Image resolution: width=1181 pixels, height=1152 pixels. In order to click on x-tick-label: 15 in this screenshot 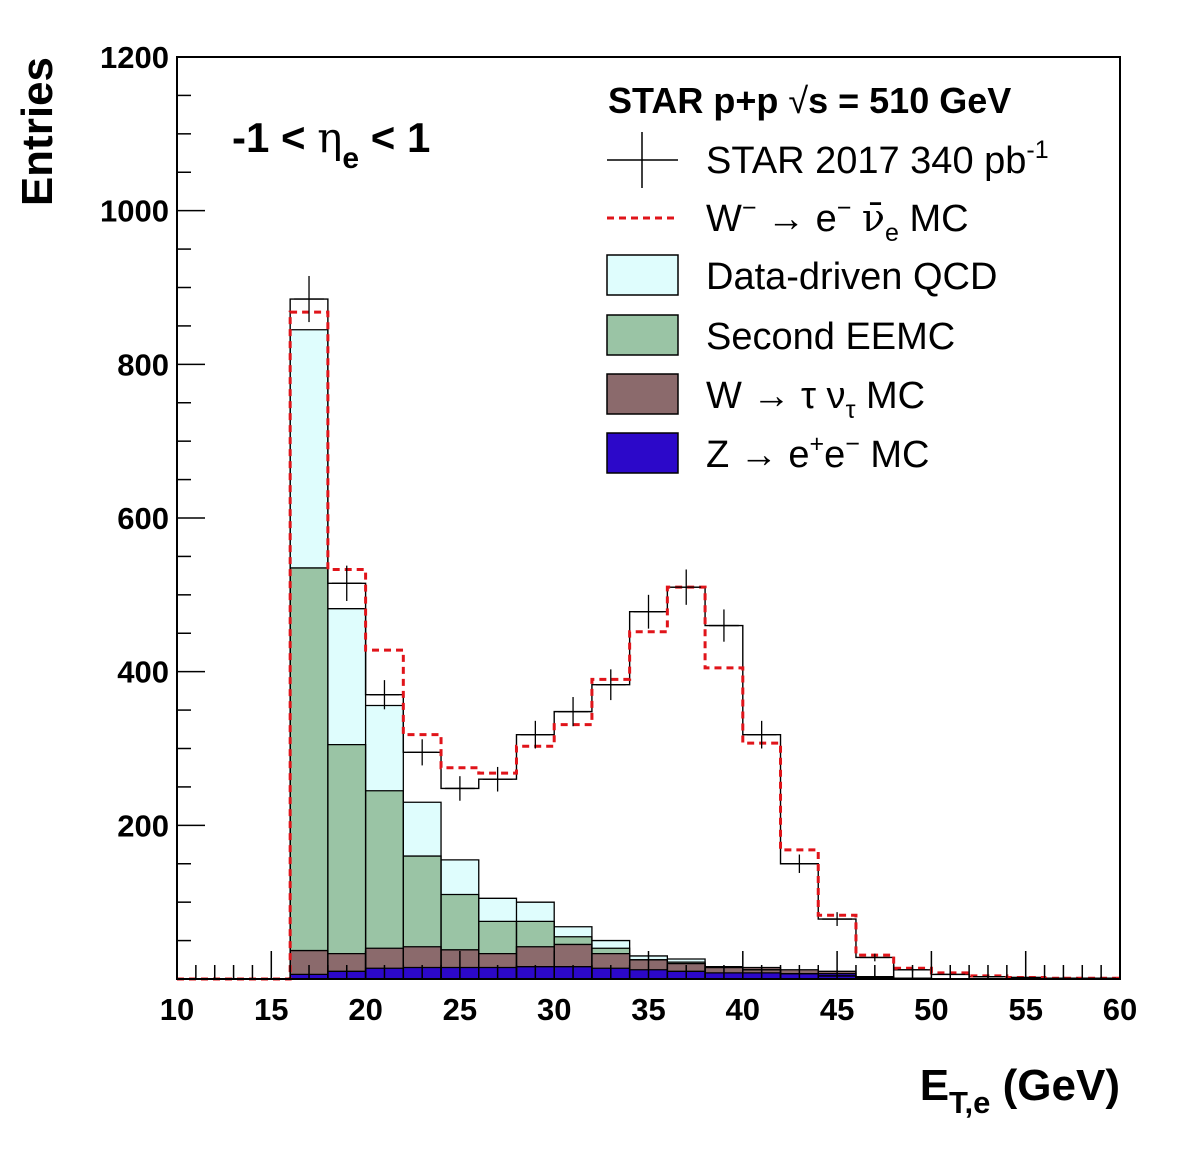, I will do `click(271, 1009)`.